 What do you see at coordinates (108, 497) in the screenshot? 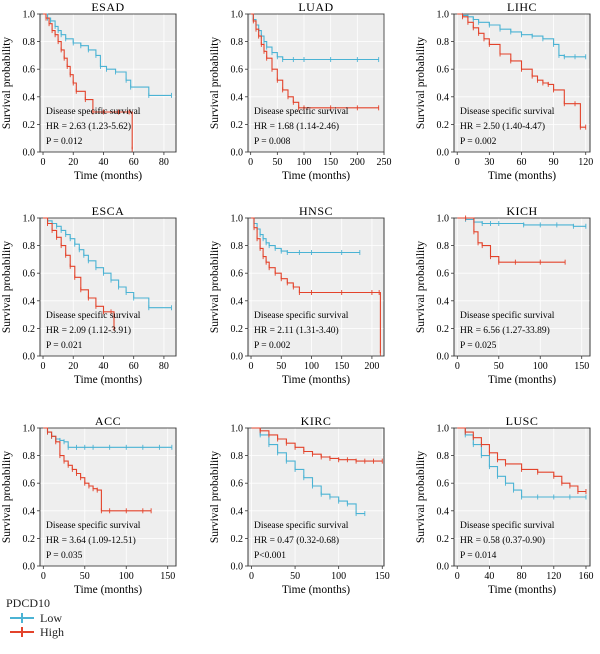
I see `plot-area-acc` at bounding box center [108, 497].